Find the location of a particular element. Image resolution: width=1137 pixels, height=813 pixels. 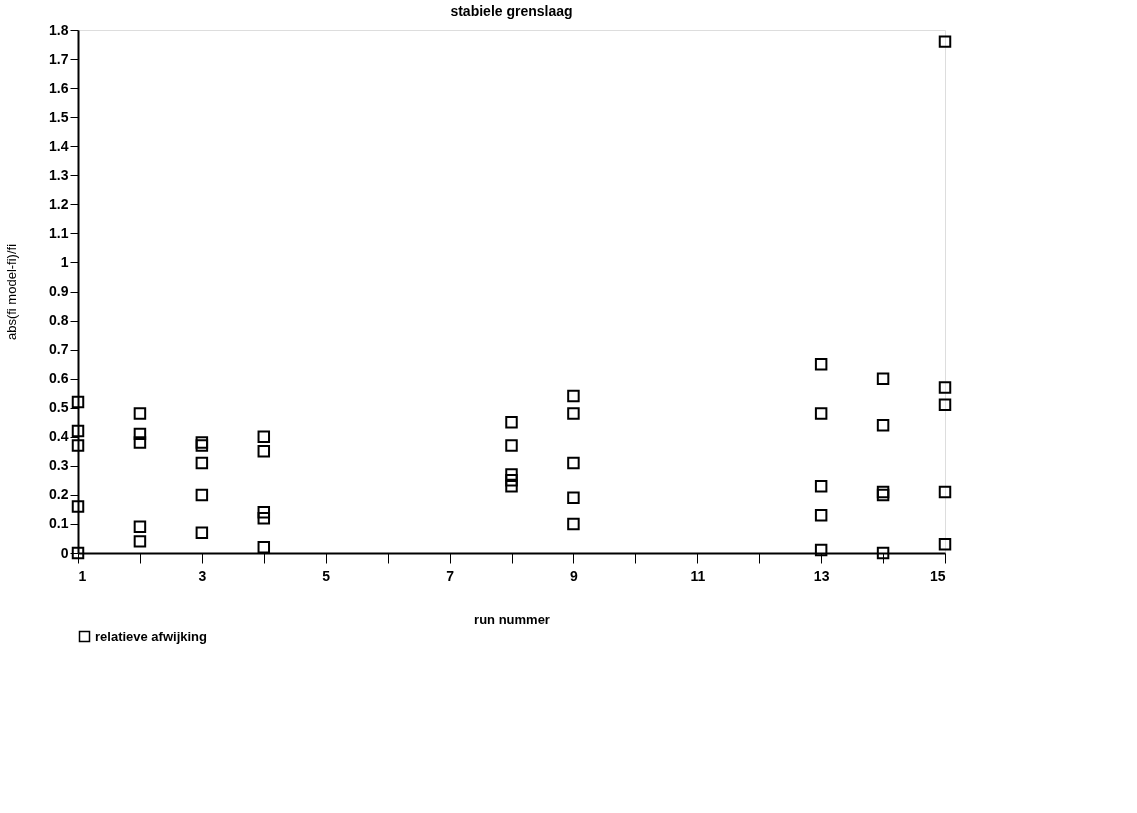

y-tick-label: 0.3 is located at coordinates (59, 465).